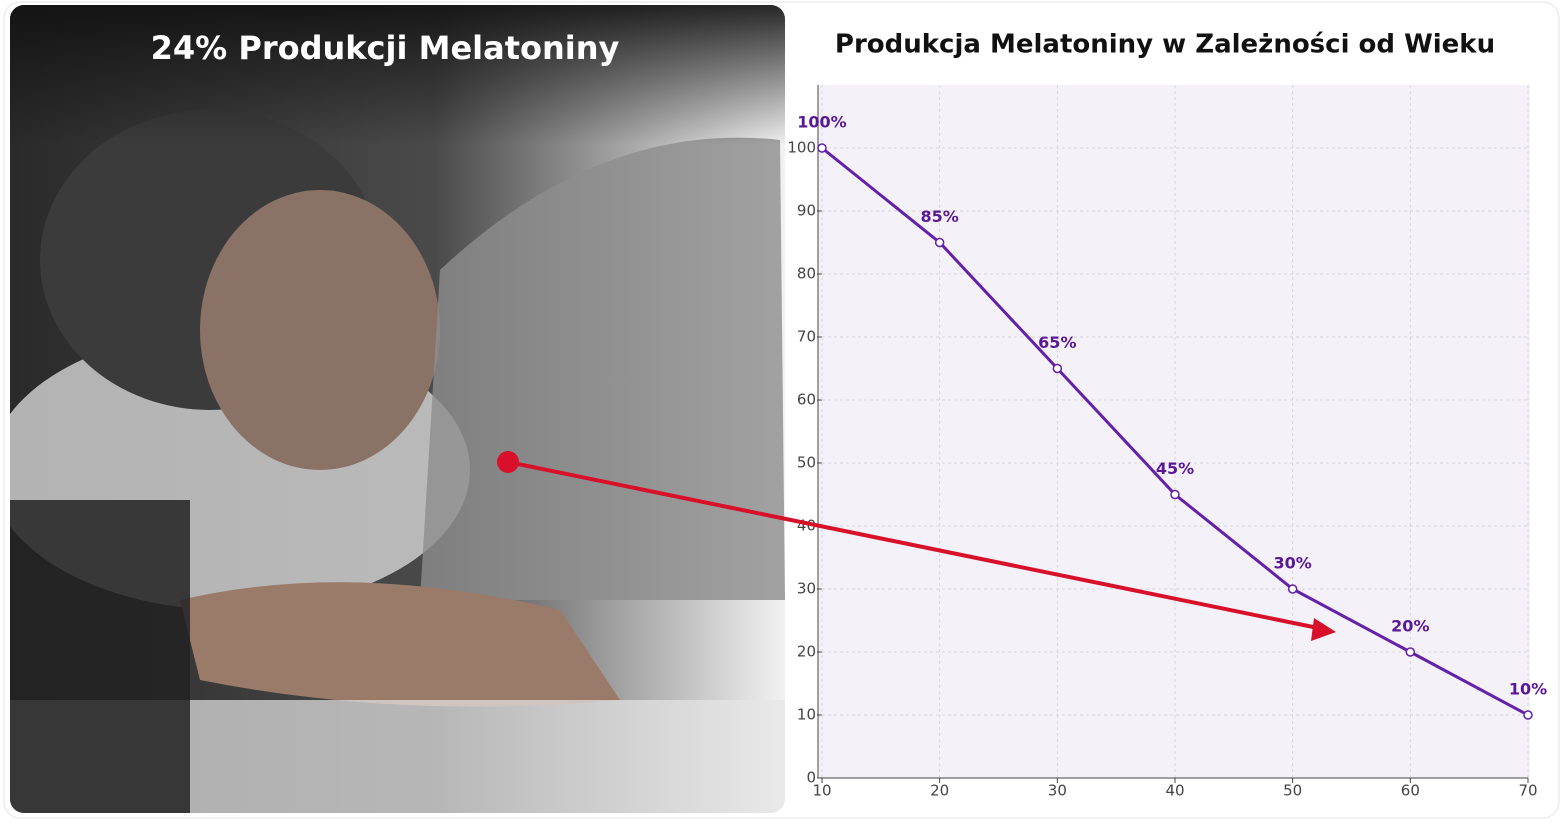 Image resolution: width=1563 pixels, height=828 pixels. Describe the element at coordinates (940, 216) in the screenshot. I see `data-label: 85%` at that location.